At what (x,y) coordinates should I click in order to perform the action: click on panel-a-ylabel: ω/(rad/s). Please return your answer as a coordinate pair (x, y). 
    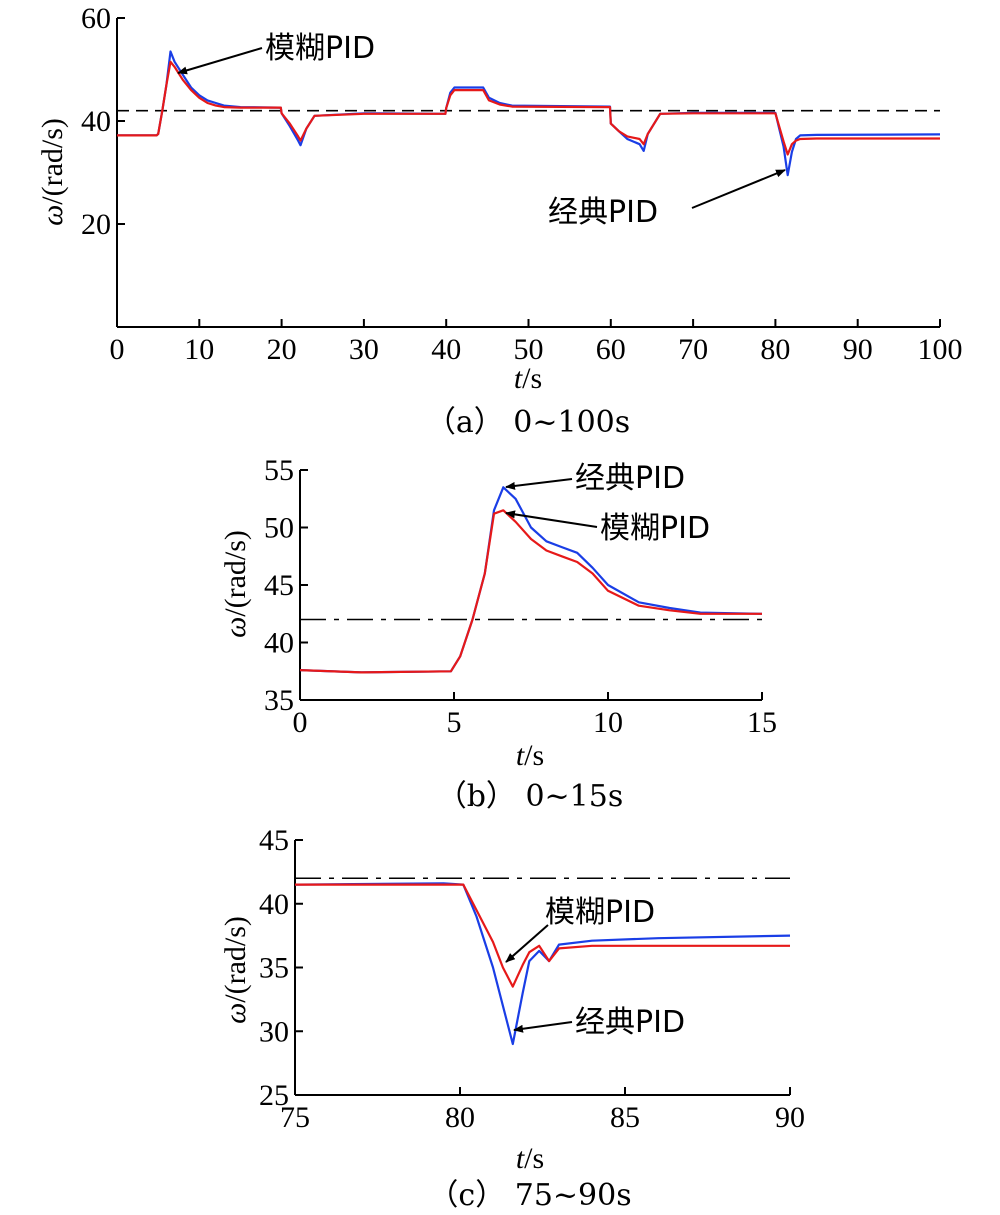
    Looking at the image, I should click on (52, 172).